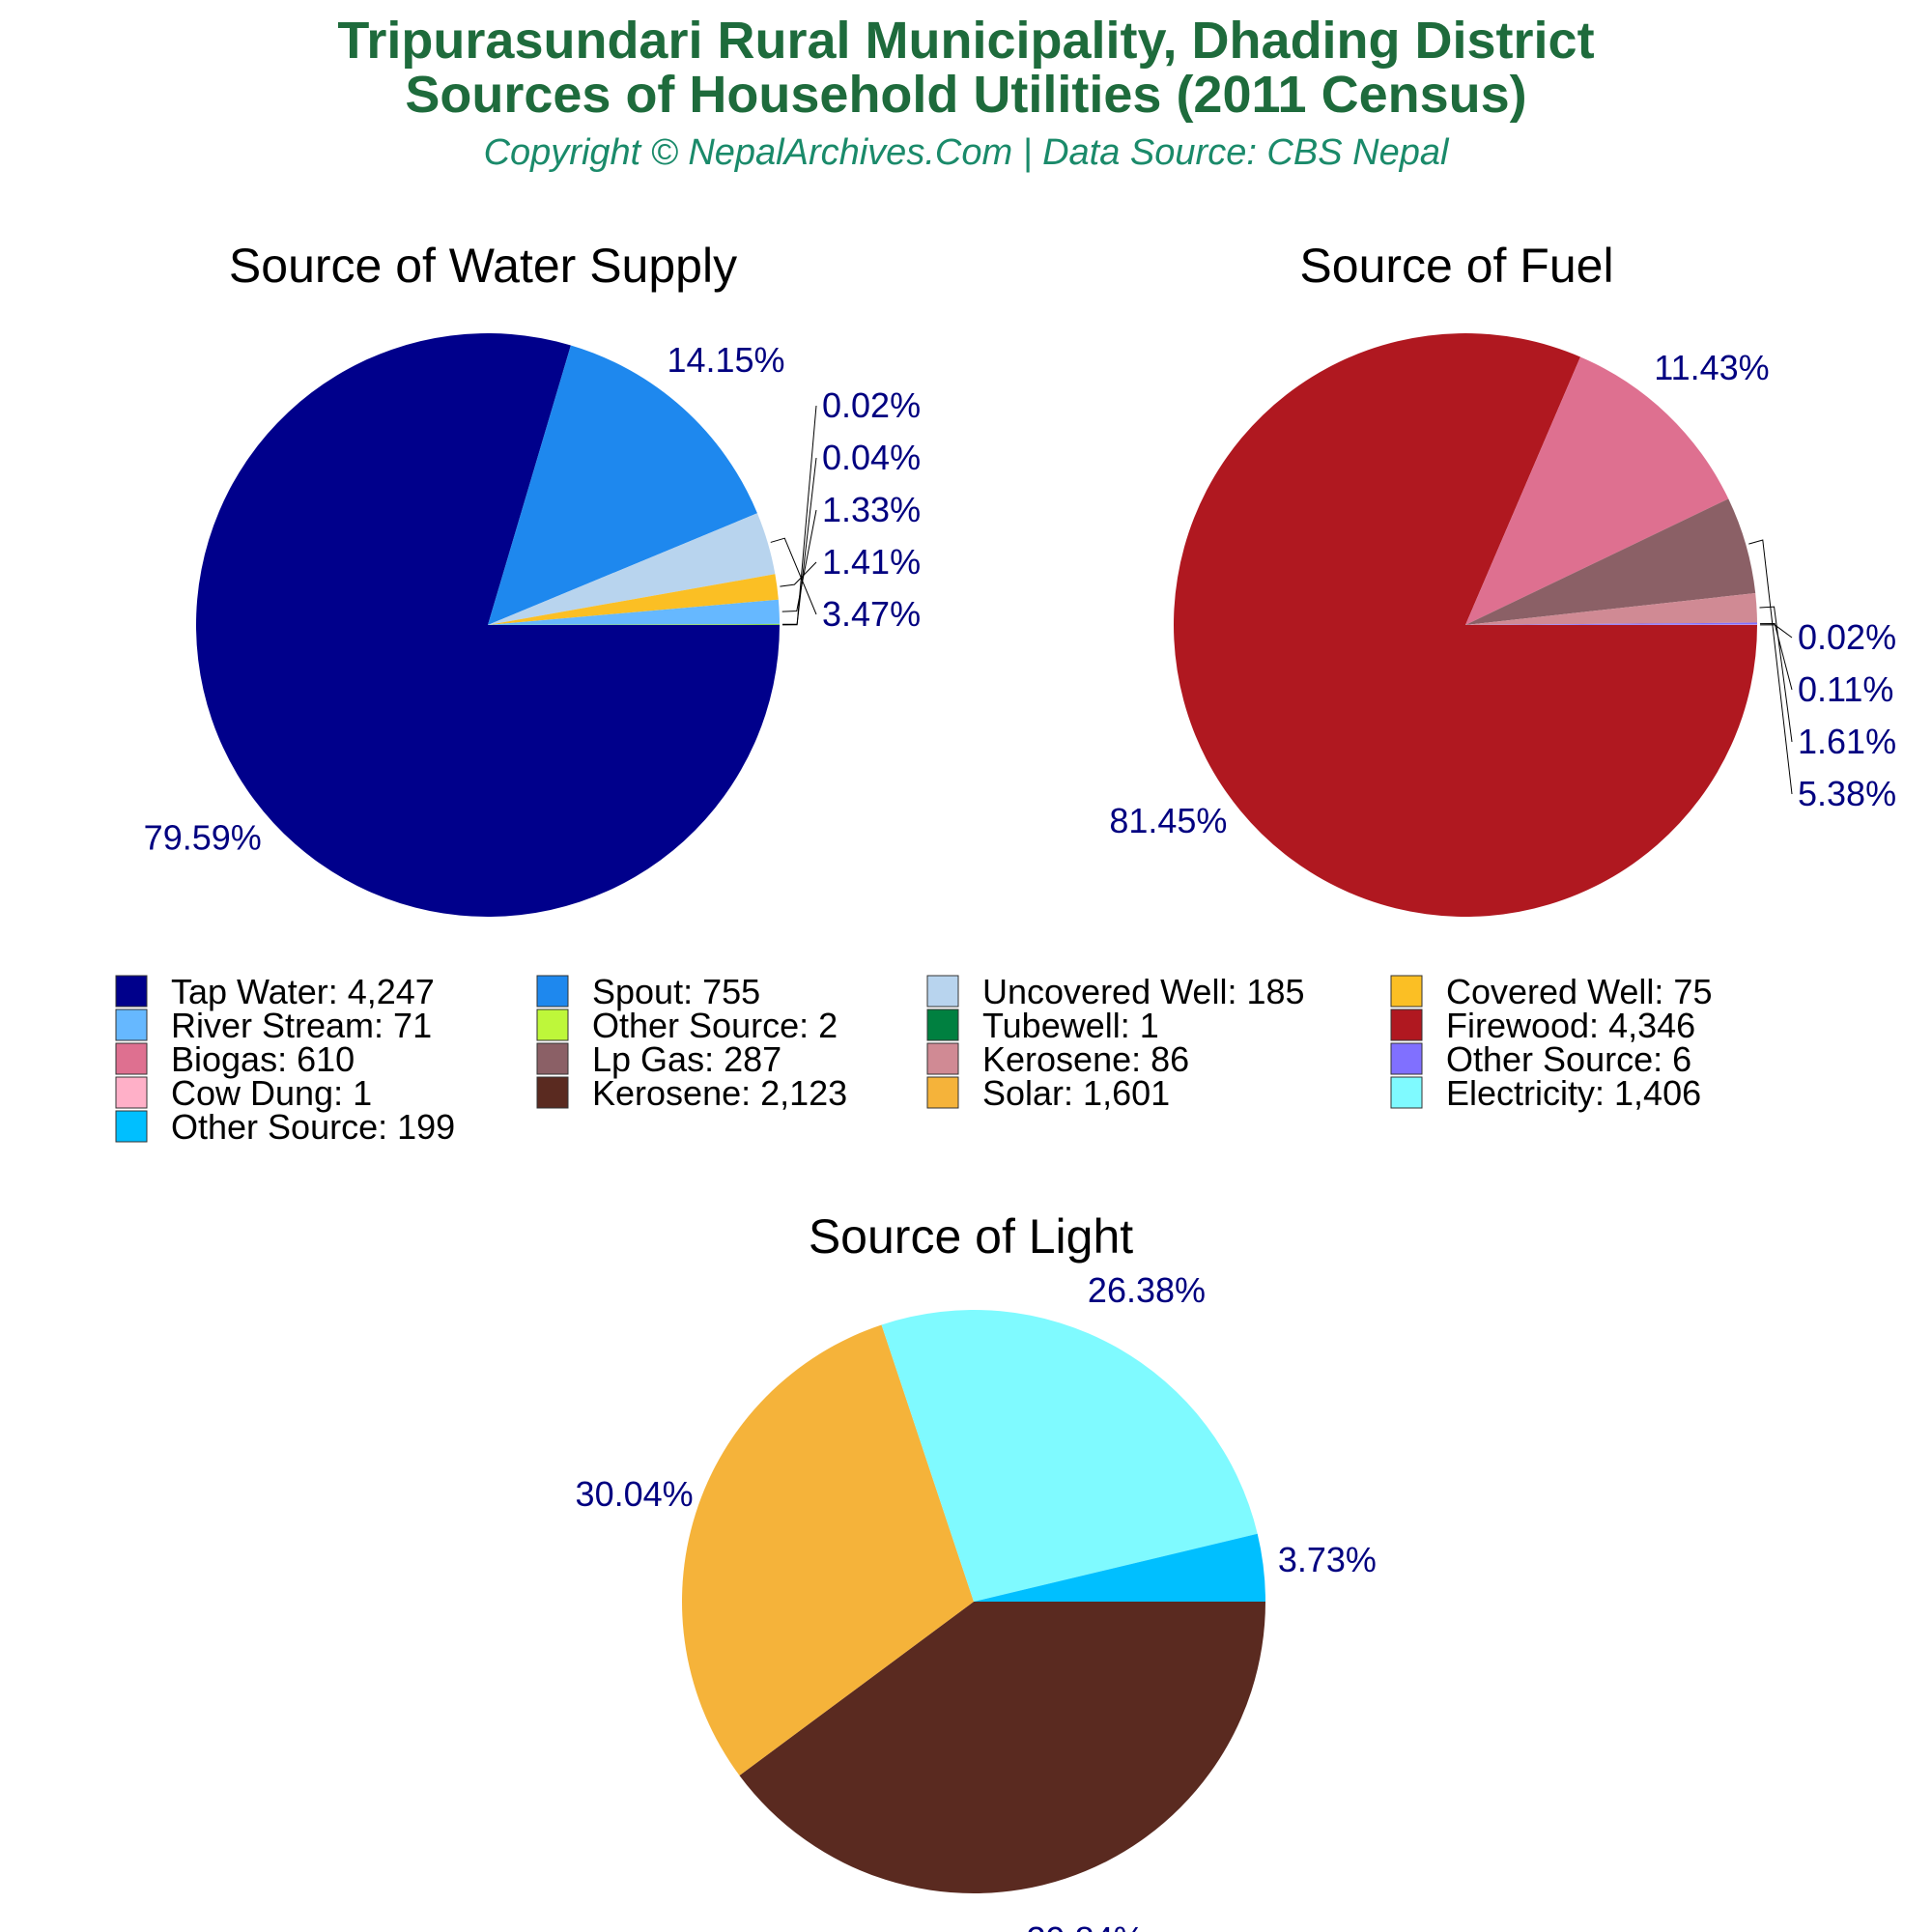 The width and height of the screenshot is (1932, 1932). What do you see at coordinates (263, 1059) in the screenshot?
I see `legend-label-8: Biogas: 610` at bounding box center [263, 1059].